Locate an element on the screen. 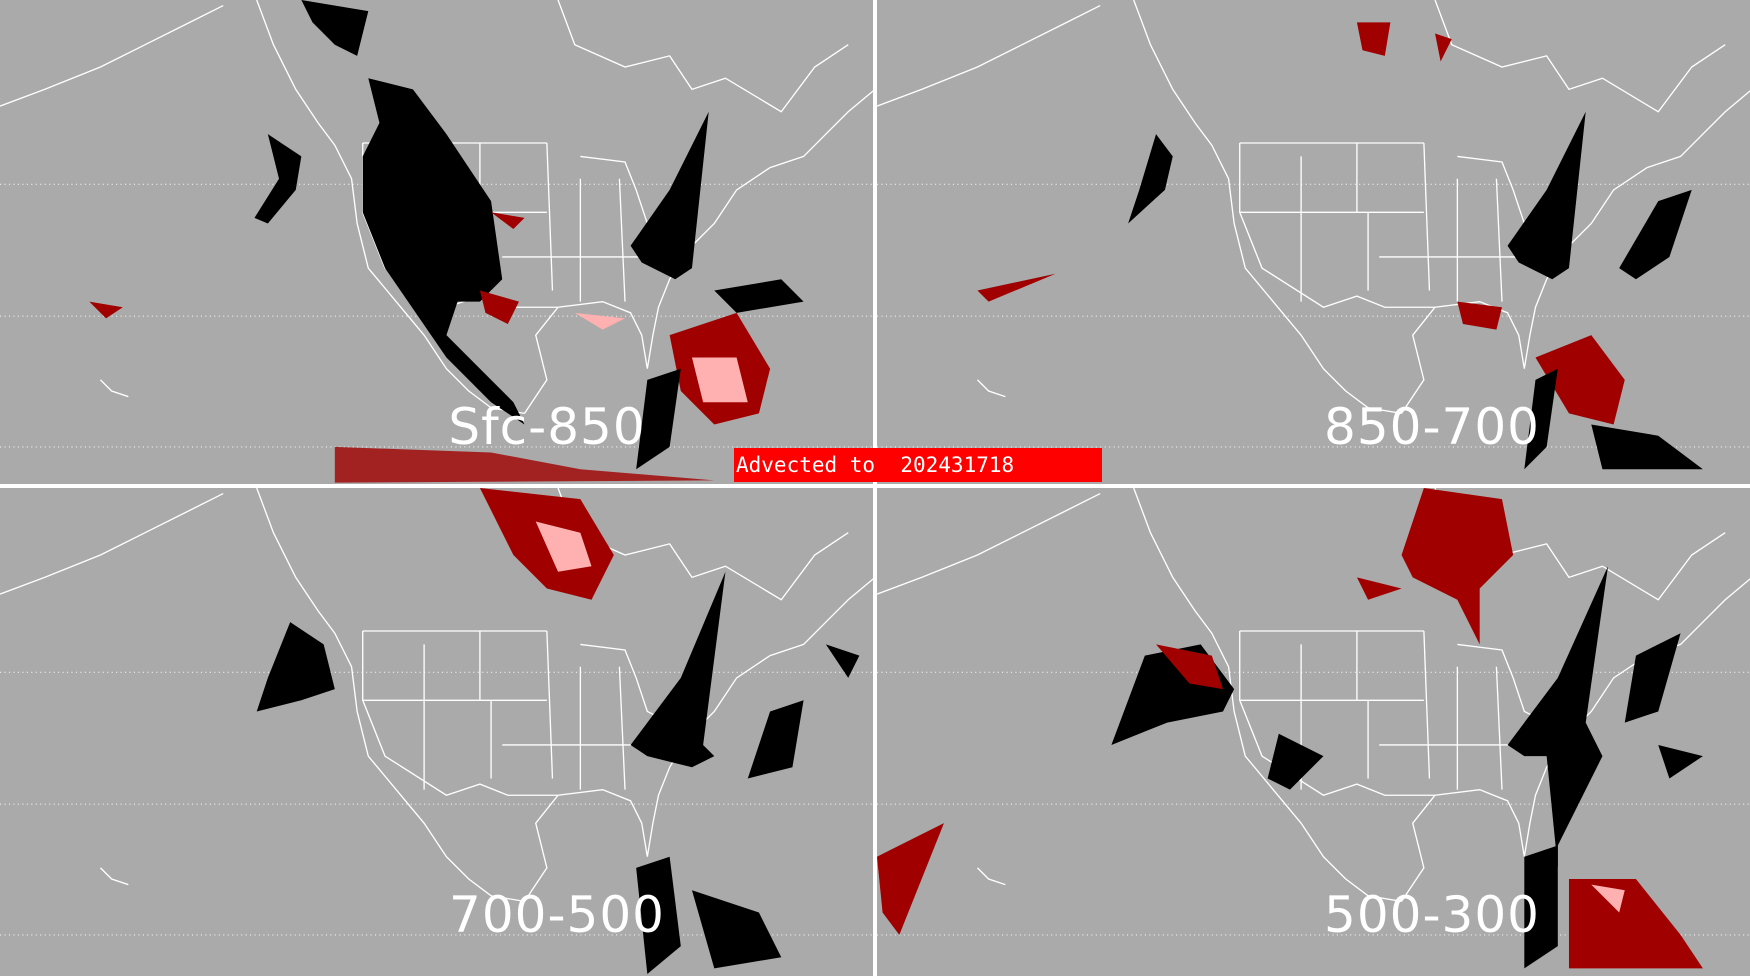 The width and height of the screenshot is (1750, 976). horizontal-divider is located at coordinates (875, 486).